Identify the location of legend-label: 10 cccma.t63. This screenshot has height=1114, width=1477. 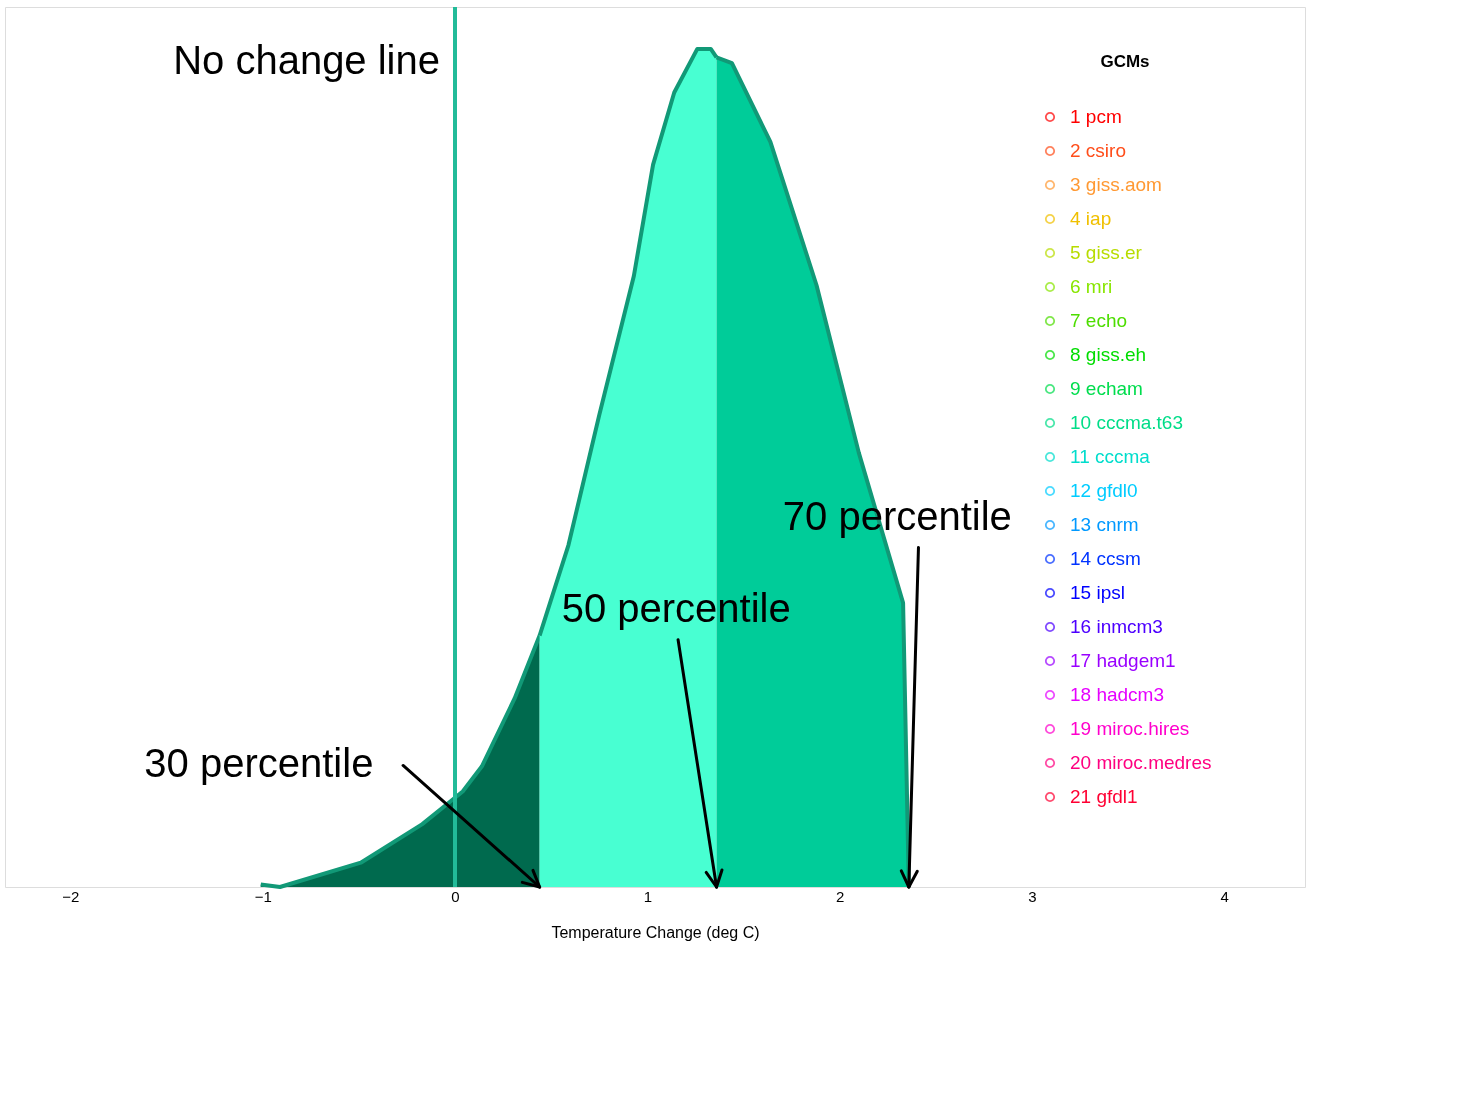
(1126, 422).